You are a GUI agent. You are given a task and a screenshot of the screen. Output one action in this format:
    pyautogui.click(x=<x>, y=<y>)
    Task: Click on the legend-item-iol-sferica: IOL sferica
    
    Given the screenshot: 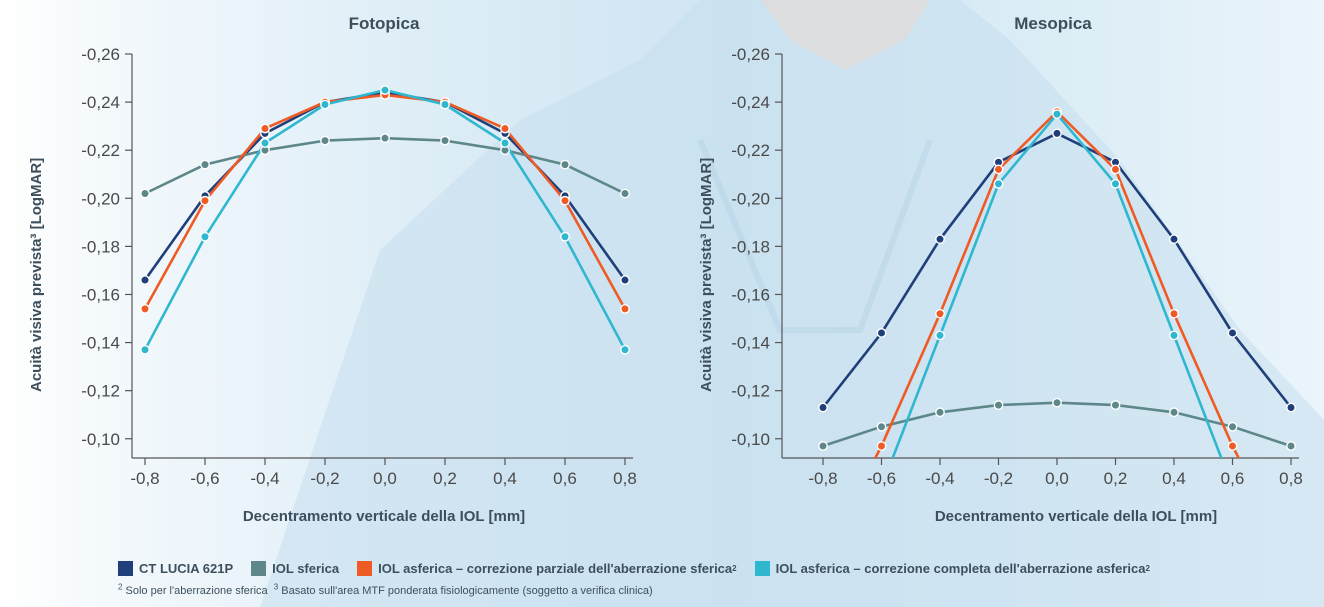 What is the action you would take?
    pyautogui.click(x=295, y=568)
    